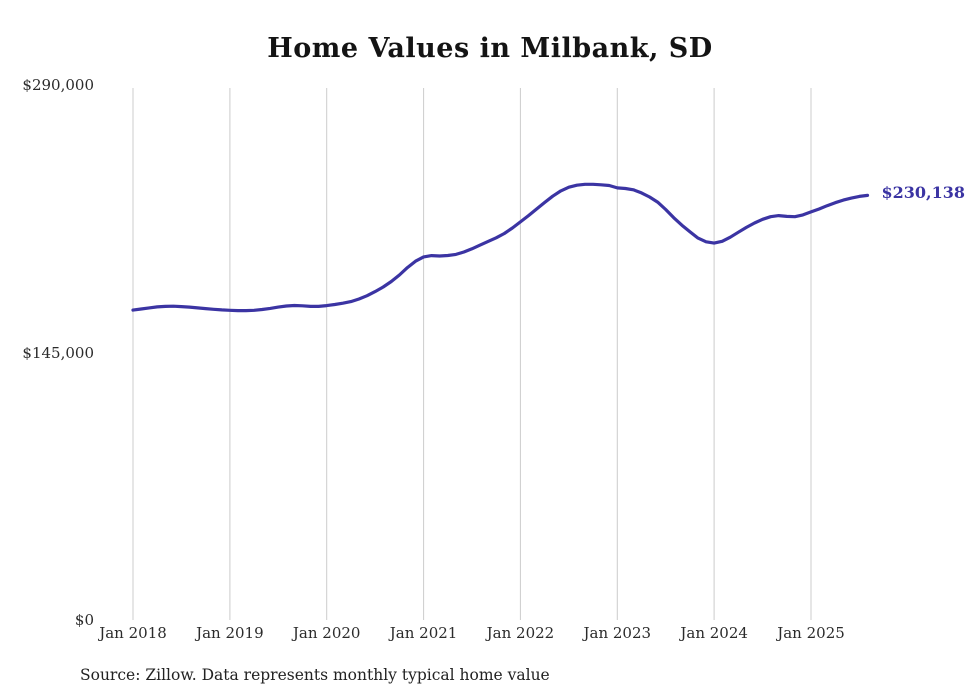  Describe the element at coordinates (500, 247) in the screenshot. I see `home-value-line` at that location.